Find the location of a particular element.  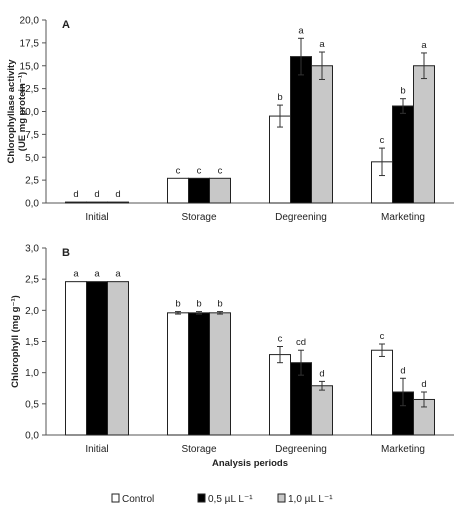

y-tick-label: 2,0 is located at coordinates (32, 311).